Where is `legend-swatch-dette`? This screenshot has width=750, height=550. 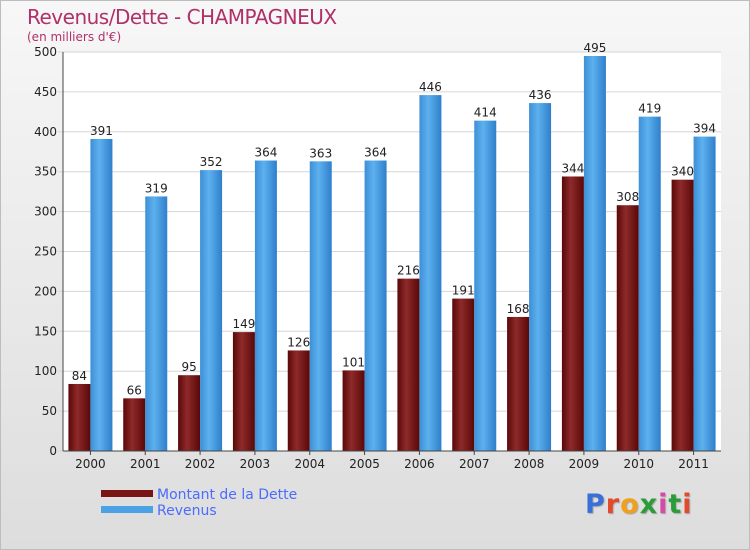 legend-swatch-dette is located at coordinates (127, 493).